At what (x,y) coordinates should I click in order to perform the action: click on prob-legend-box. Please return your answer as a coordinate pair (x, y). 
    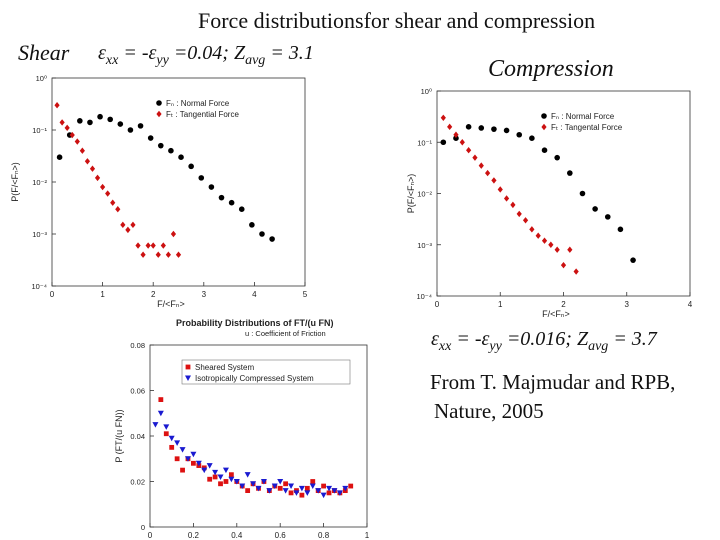
    Looking at the image, I should click on (266, 372).